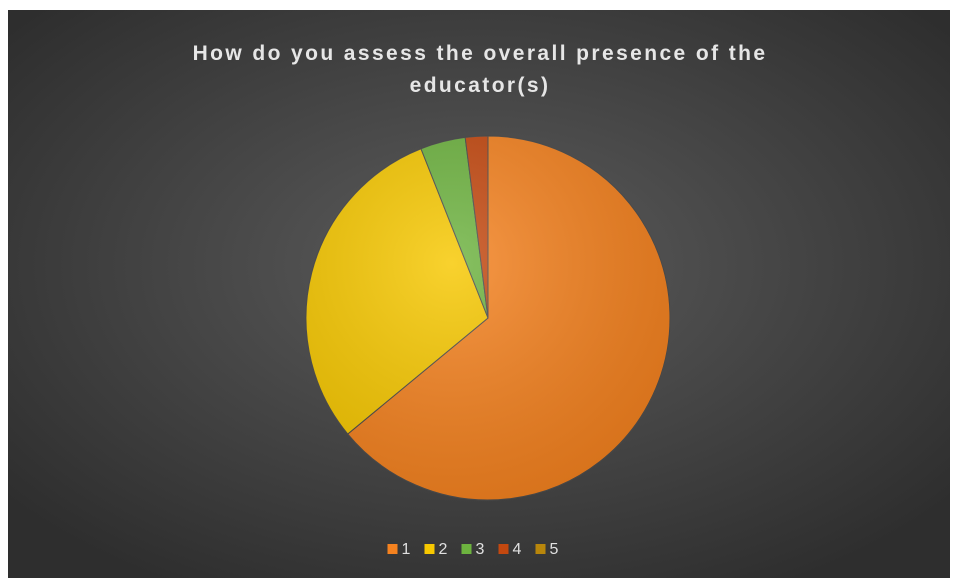 The height and width of the screenshot is (581, 959). I want to click on legend-label: 2, so click(443, 549).